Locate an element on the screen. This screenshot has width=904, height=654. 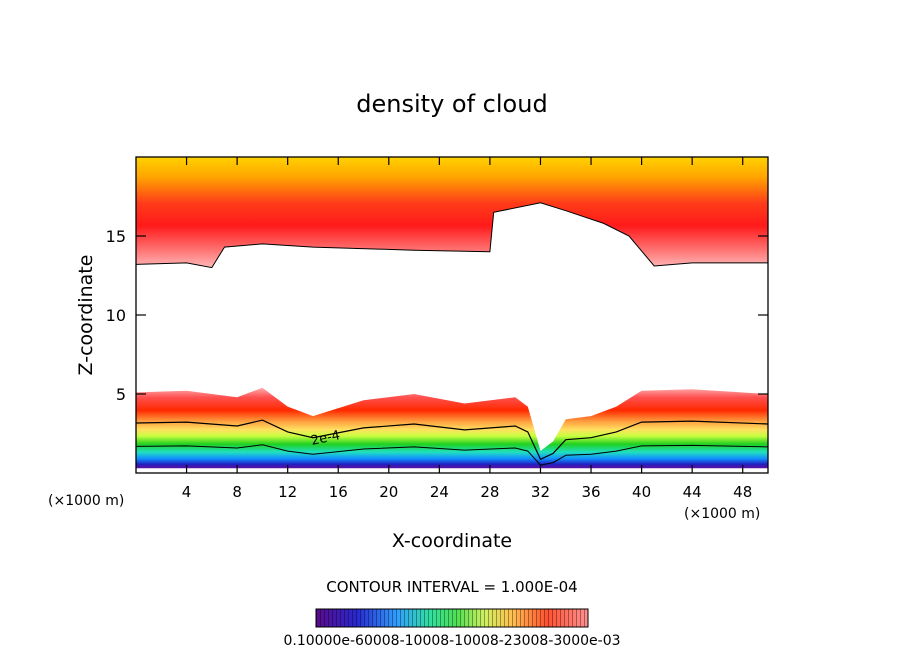
x-unit-right: (×1000 m) is located at coordinates (722, 514).